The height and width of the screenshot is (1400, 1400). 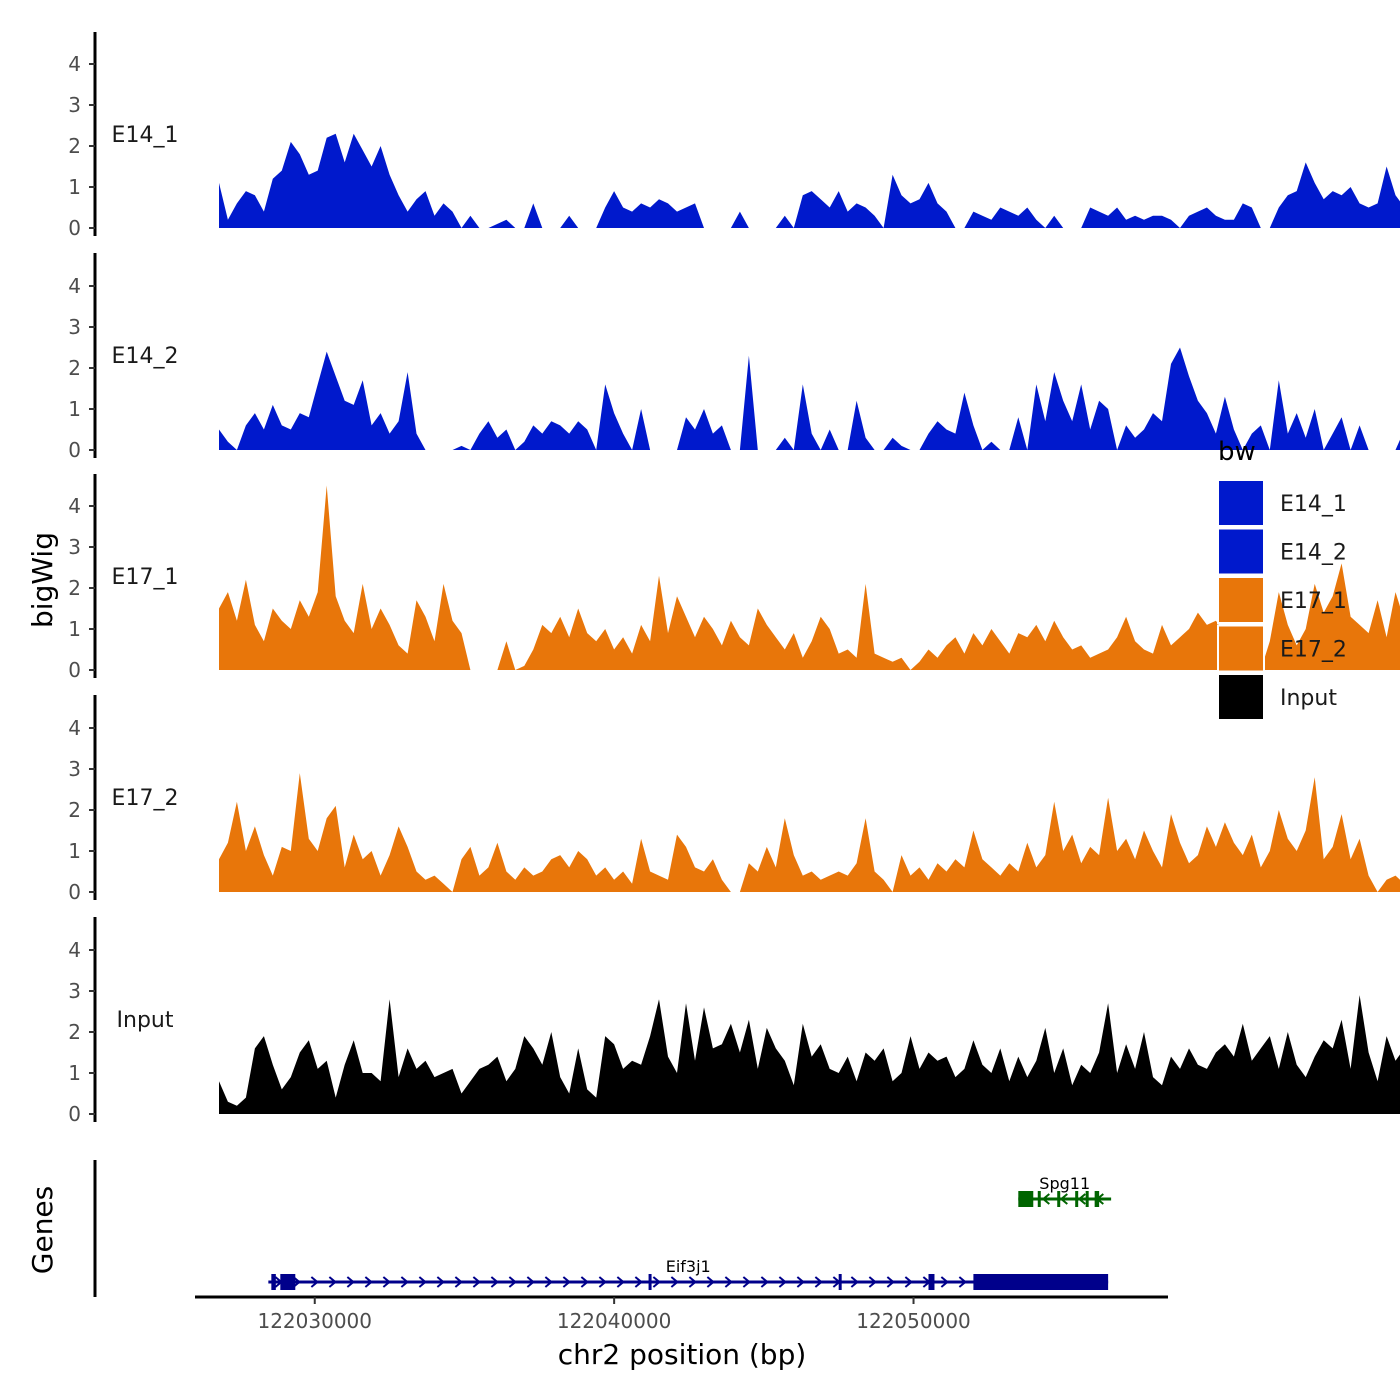 What do you see at coordinates (145, 798) in the screenshot?
I see `track-label: E17_2` at bounding box center [145, 798].